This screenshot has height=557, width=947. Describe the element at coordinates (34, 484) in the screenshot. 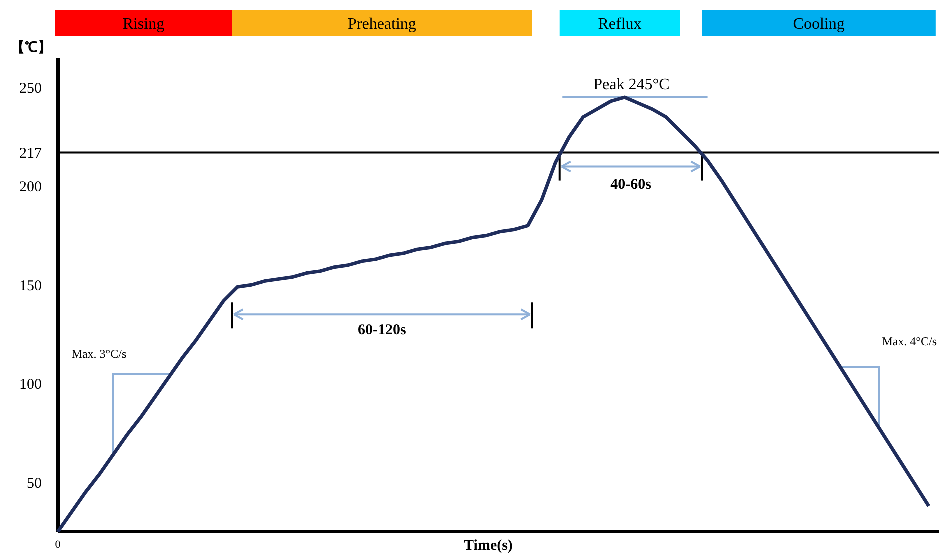

I see `y-tick-label: 50` at that location.